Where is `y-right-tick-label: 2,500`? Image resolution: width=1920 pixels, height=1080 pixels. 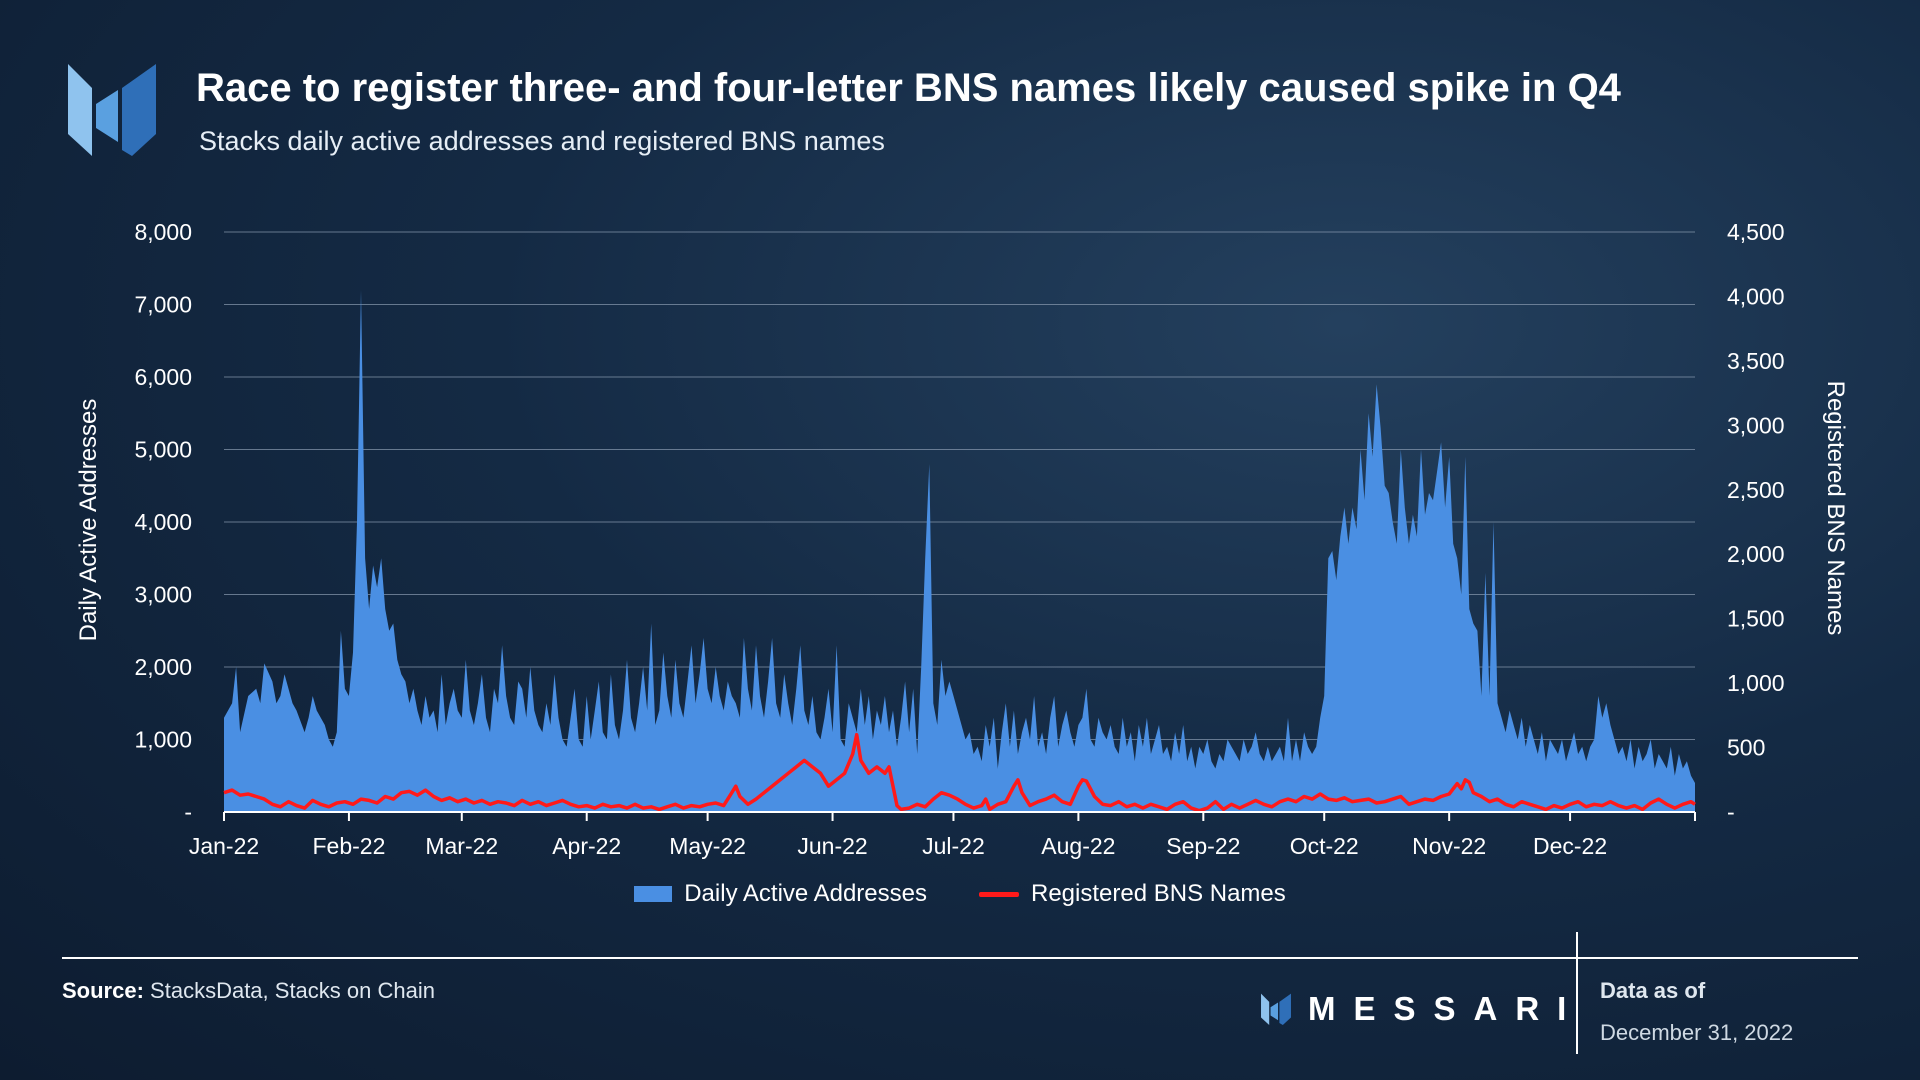 y-right-tick-label: 2,500 is located at coordinates (1756, 490).